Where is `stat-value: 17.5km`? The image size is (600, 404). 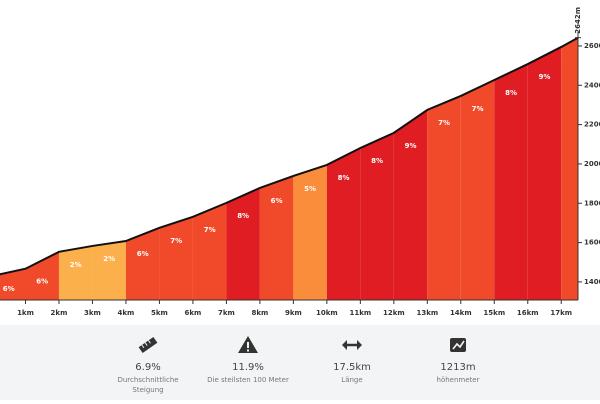
stat-value: 17.5km is located at coordinates (352, 367).